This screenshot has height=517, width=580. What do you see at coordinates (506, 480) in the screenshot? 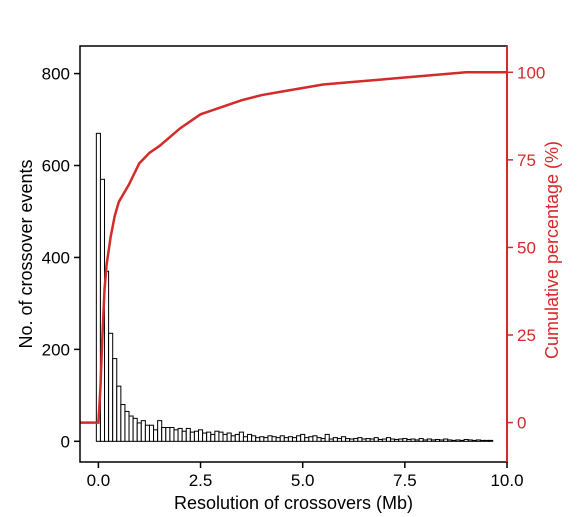
I see `x-tick-label: 10.0` at bounding box center [506, 480].